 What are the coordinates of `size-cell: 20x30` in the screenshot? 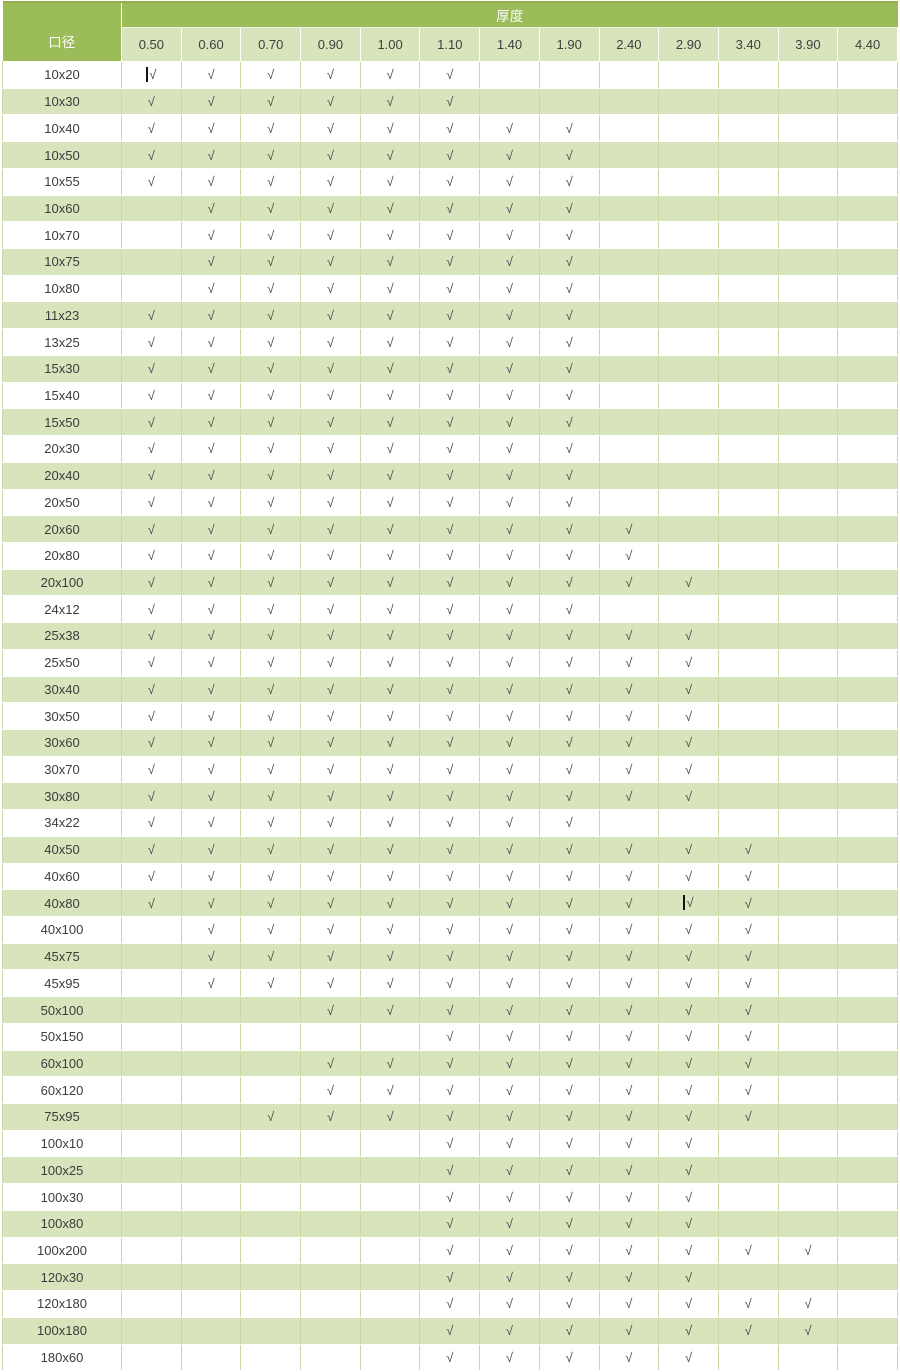 It's located at (62, 449).